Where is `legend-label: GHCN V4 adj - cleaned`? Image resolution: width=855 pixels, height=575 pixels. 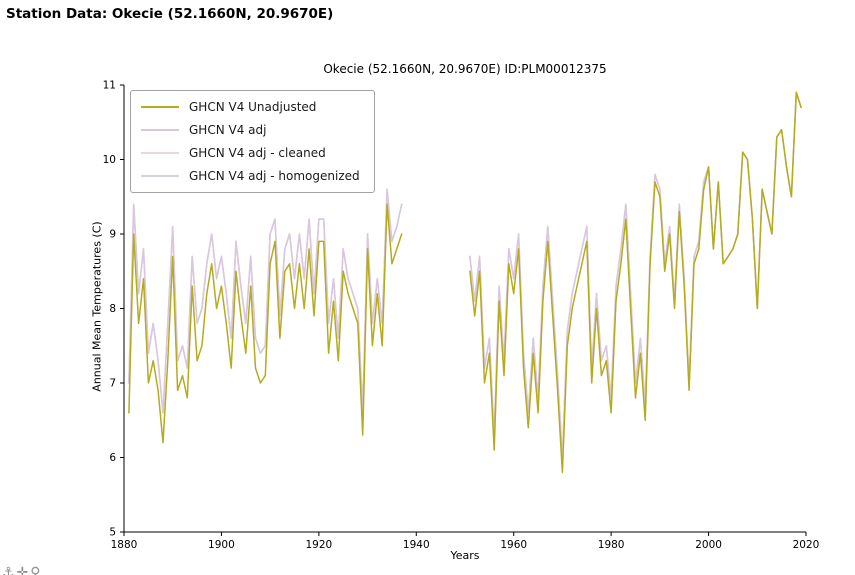 legend-label: GHCN V4 adj - cleaned is located at coordinates (257, 153).